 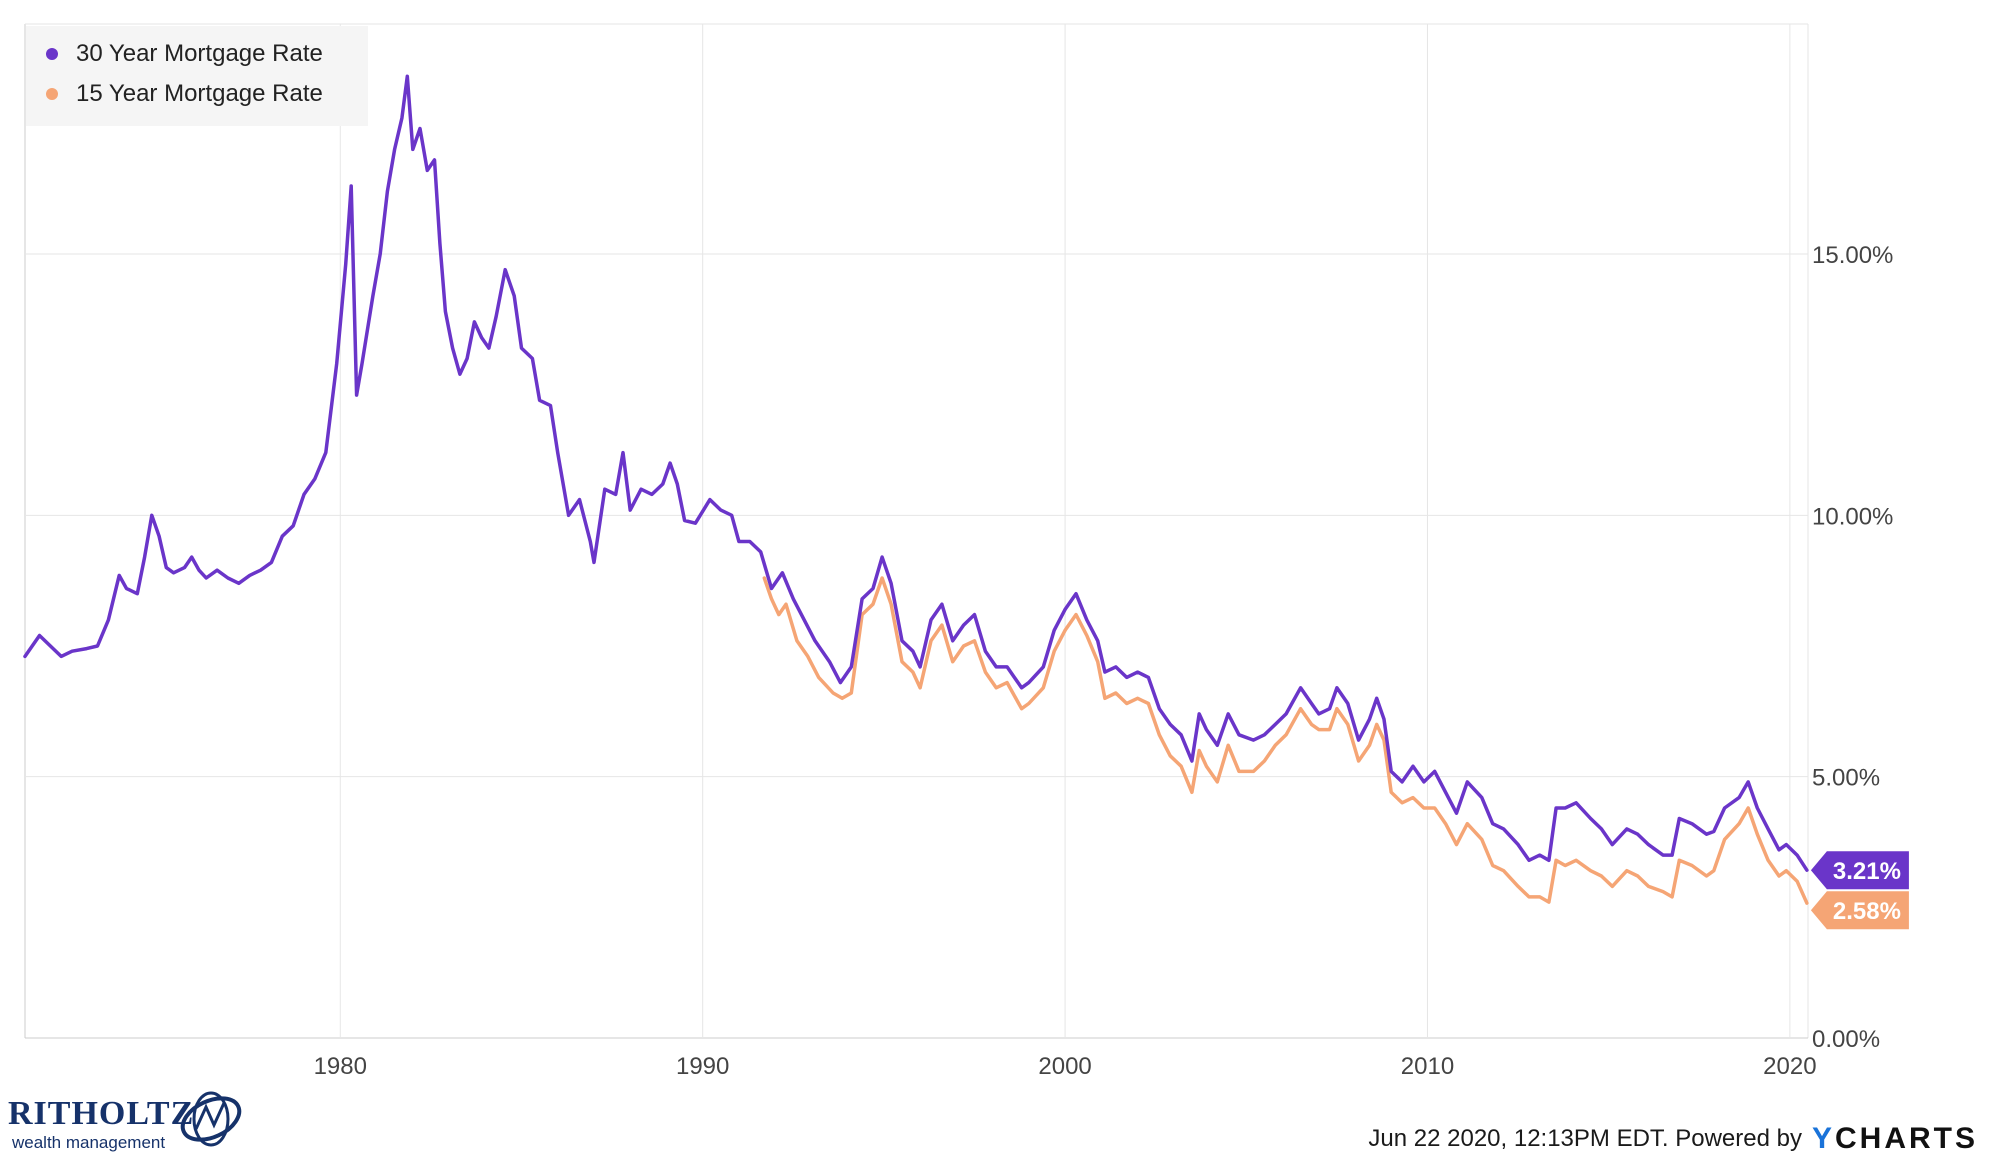 What do you see at coordinates (199, 93) in the screenshot?
I see `legend-label-15-year: 15 Year Mortgage Rate` at bounding box center [199, 93].